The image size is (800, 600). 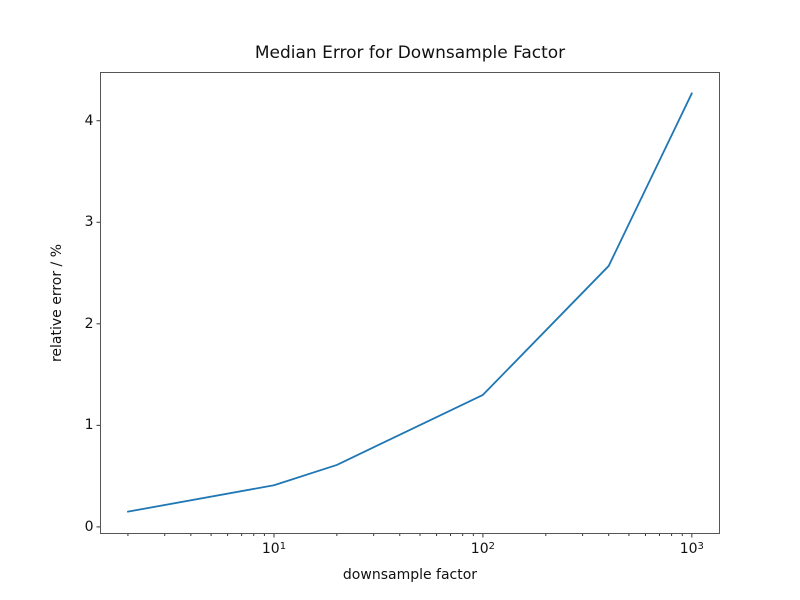 I want to click on y-tick-label: 3, so click(x=89, y=222).